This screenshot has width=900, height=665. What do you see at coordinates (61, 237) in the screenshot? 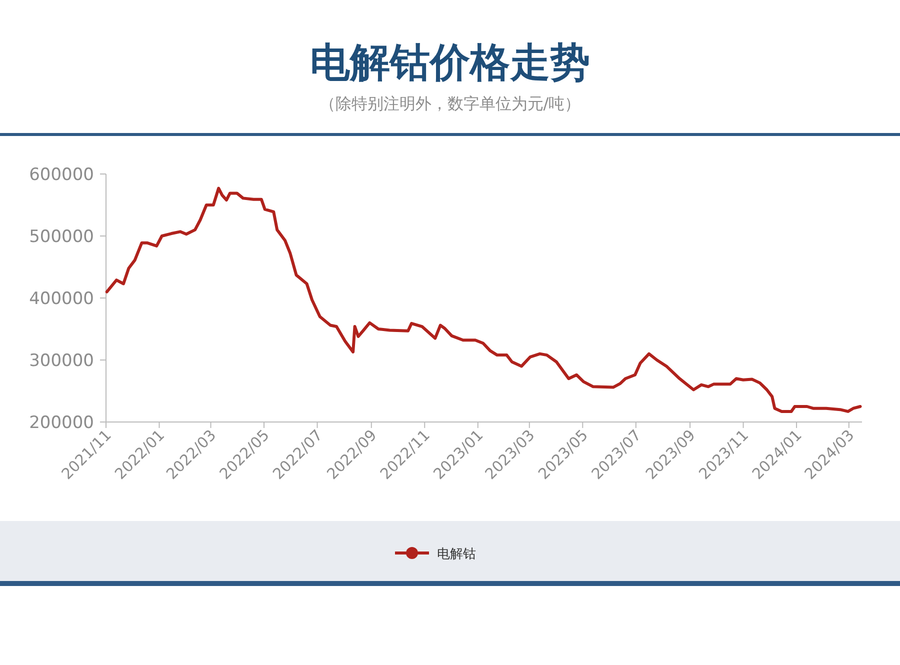
I see `y-tick-label: 500000` at bounding box center [61, 237].